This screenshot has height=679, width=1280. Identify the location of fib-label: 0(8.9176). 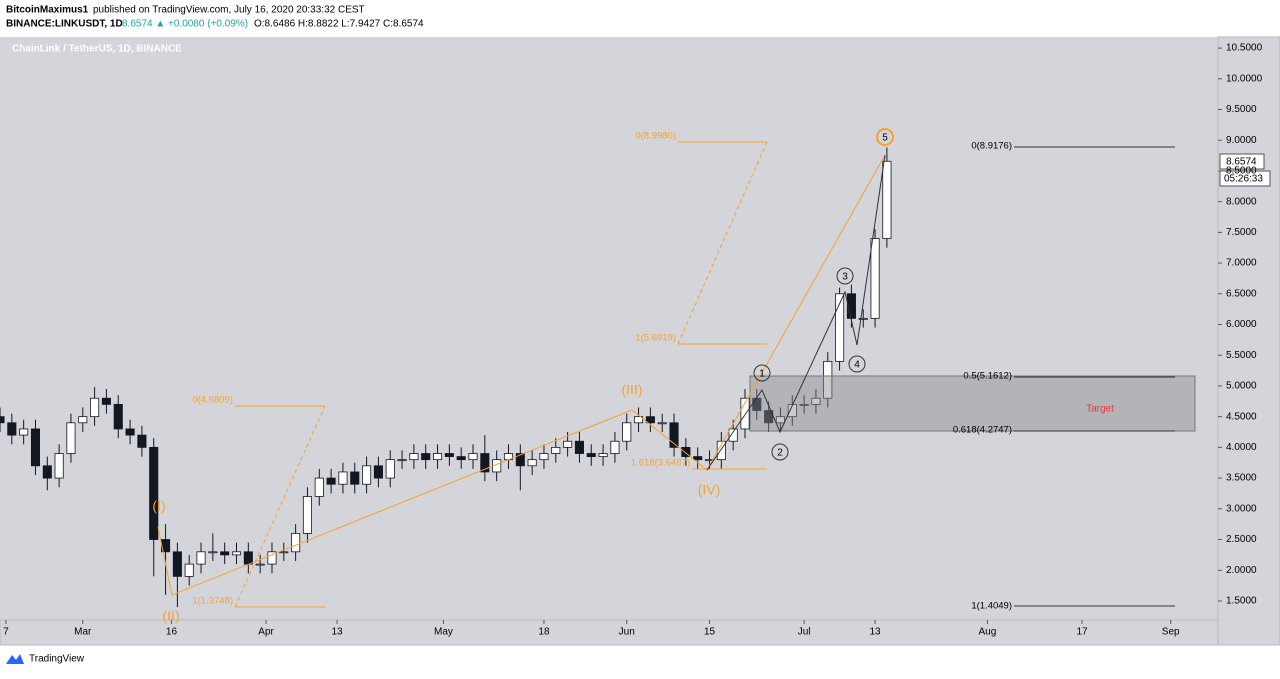
(991, 146).